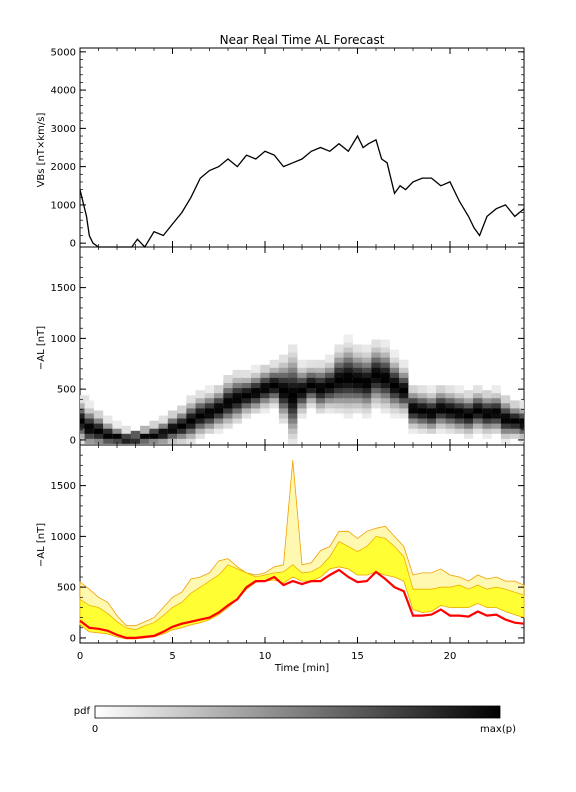 This screenshot has height=792, width=576. Describe the element at coordinates (63, 486) in the screenshot. I see `y-tick-label: 1500` at that location.